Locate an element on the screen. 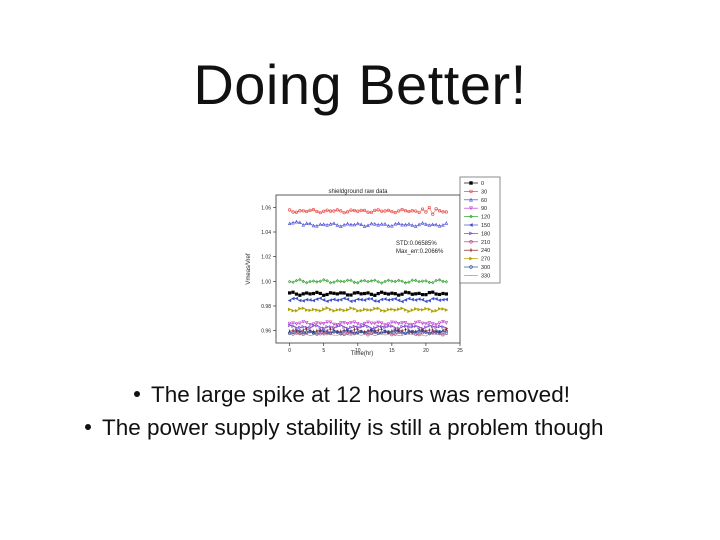  max-err-annotation: Max_err:0.2066% is located at coordinates (420, 252).